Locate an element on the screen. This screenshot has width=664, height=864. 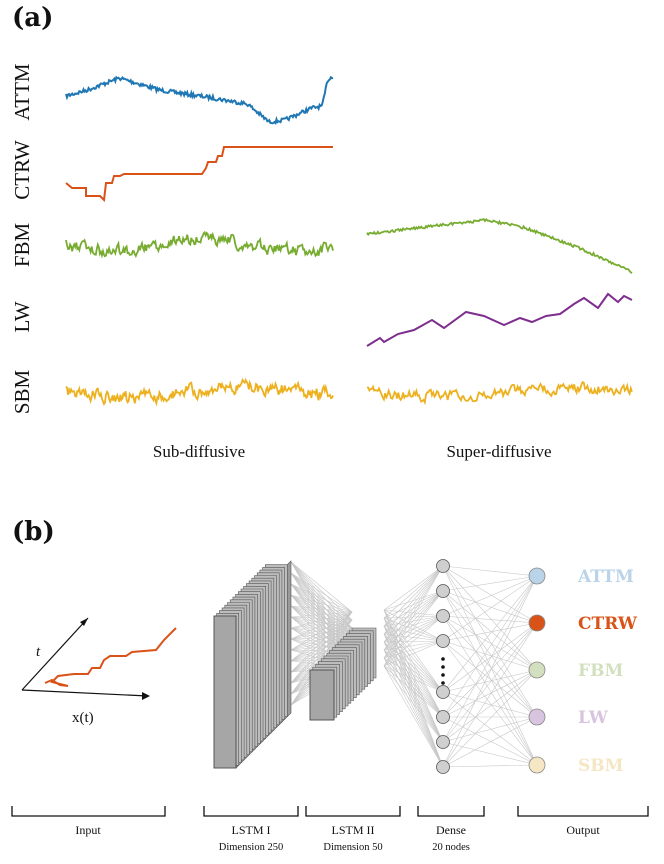
output-label-lw: LW is located at coordinates (593, 718).